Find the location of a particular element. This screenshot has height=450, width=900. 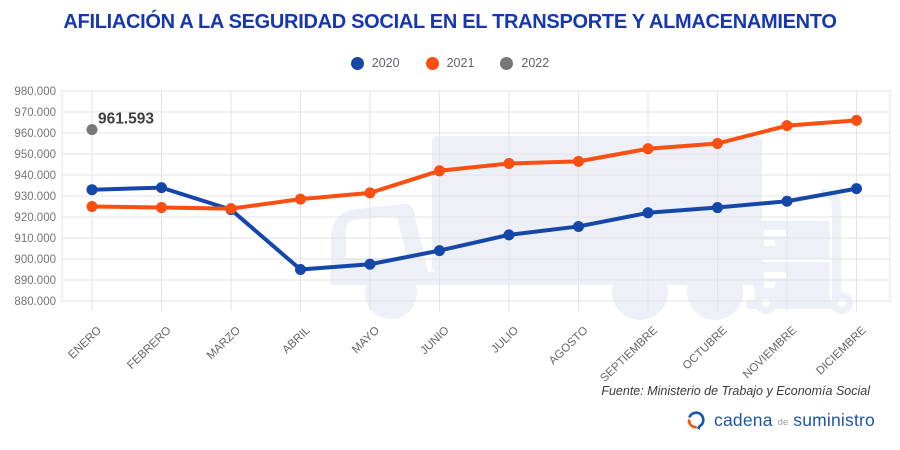

brand-logo: cadena de suministro is located at coordinates (780, 420).